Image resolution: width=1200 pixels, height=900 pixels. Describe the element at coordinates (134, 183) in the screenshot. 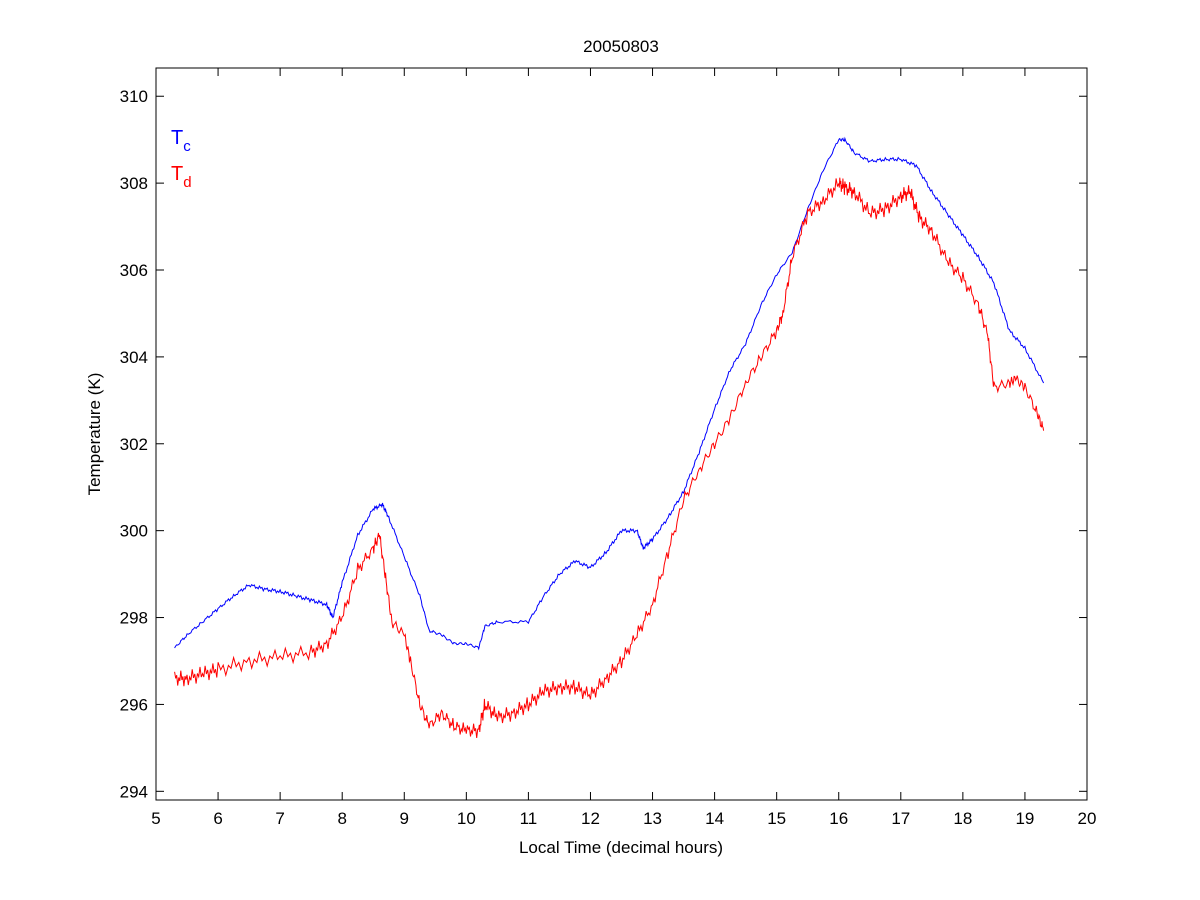

I see `y-tick-label: 308` at that location.